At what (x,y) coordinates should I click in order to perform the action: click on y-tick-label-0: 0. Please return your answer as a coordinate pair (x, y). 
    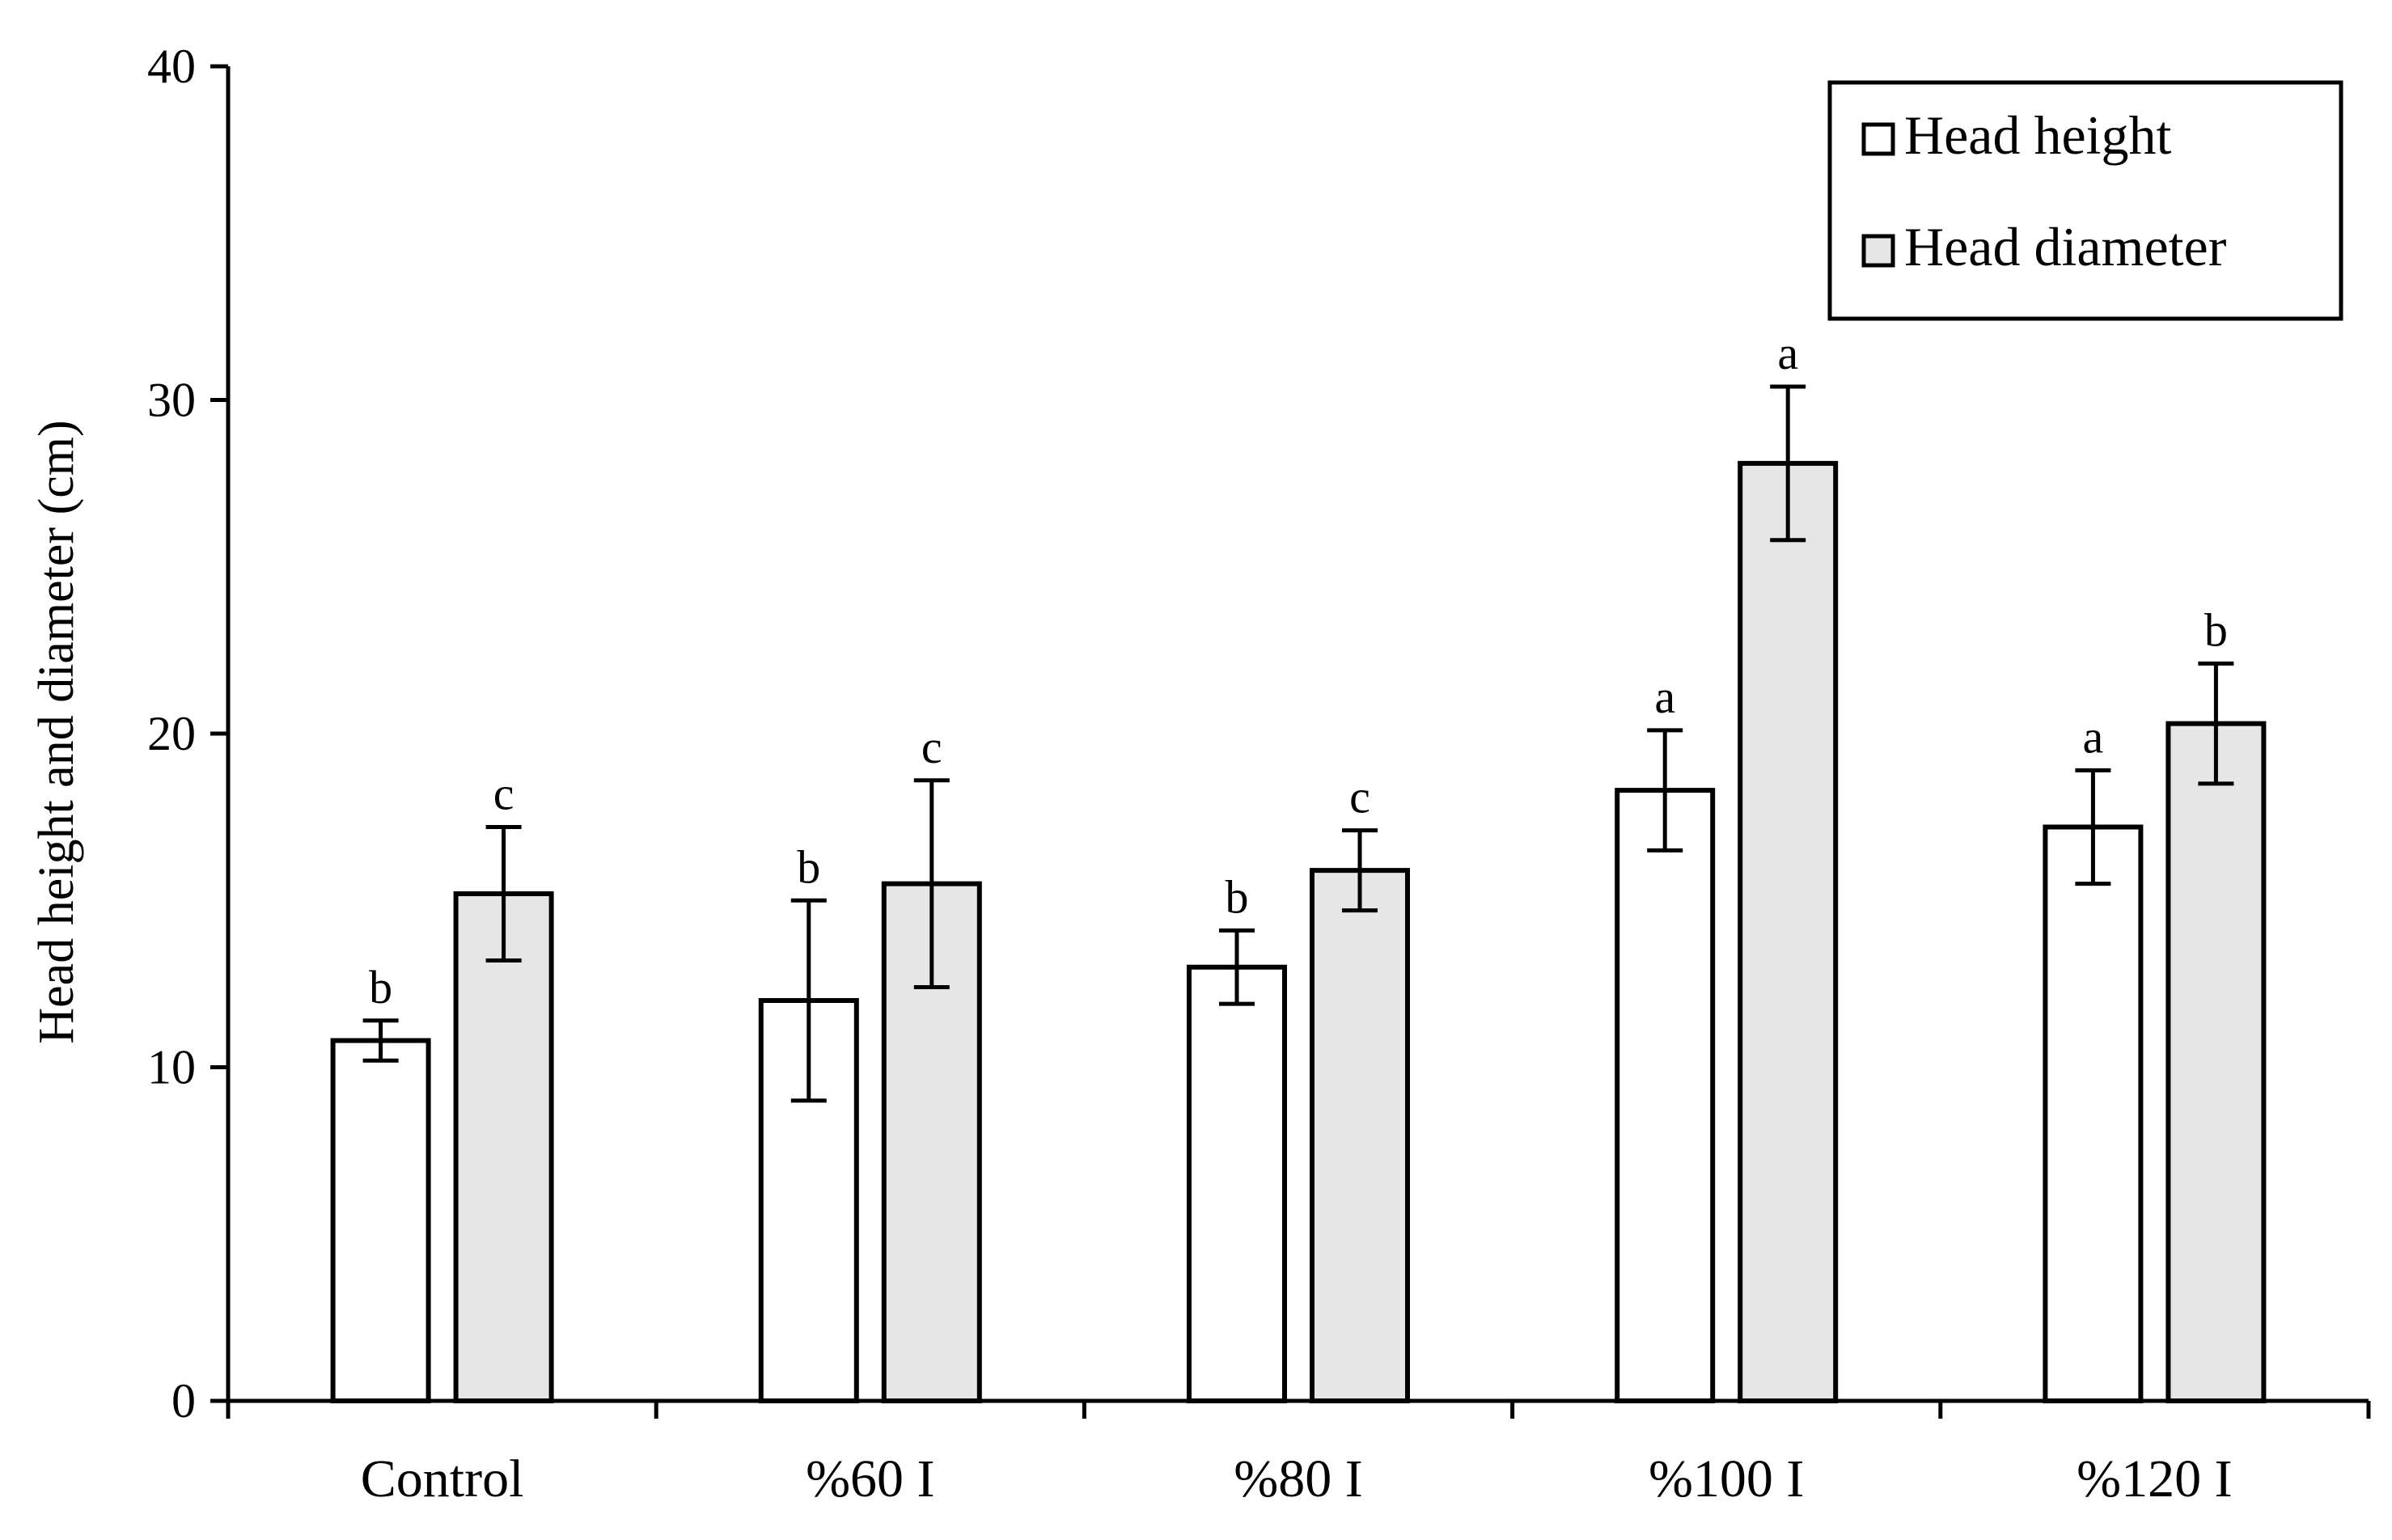
    Looking at the image, I should click on (183, 1401).